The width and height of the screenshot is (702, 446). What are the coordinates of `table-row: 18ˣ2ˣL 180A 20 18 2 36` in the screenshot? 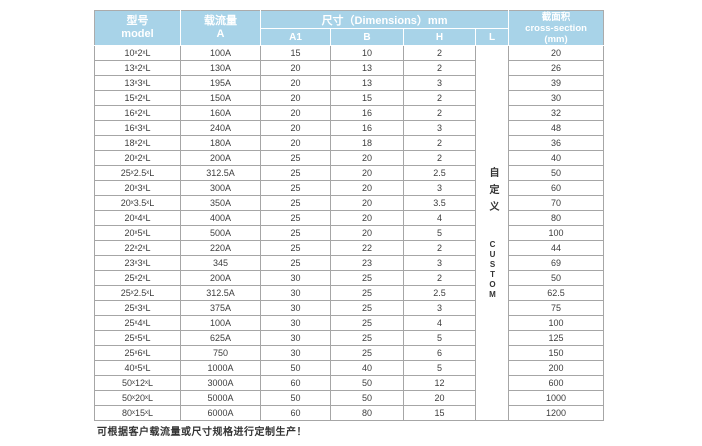 It's located at (349, 143).